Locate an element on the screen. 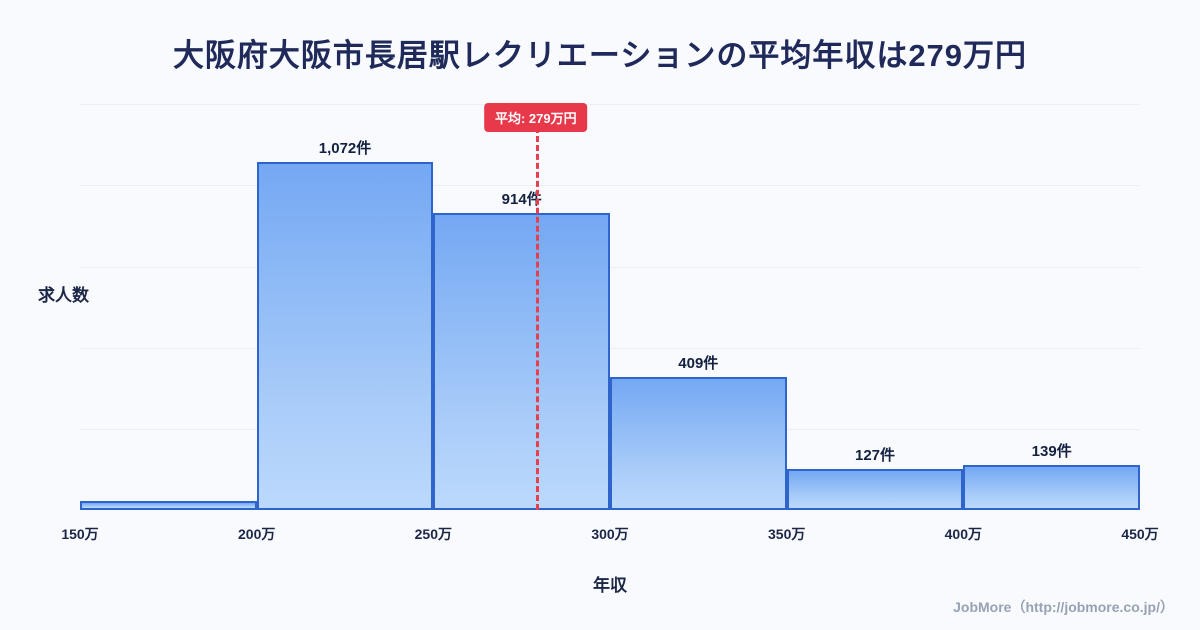  footer-credit: JobMore（http://jobmore.co.jp/） is located at coordinates (1063, 607).